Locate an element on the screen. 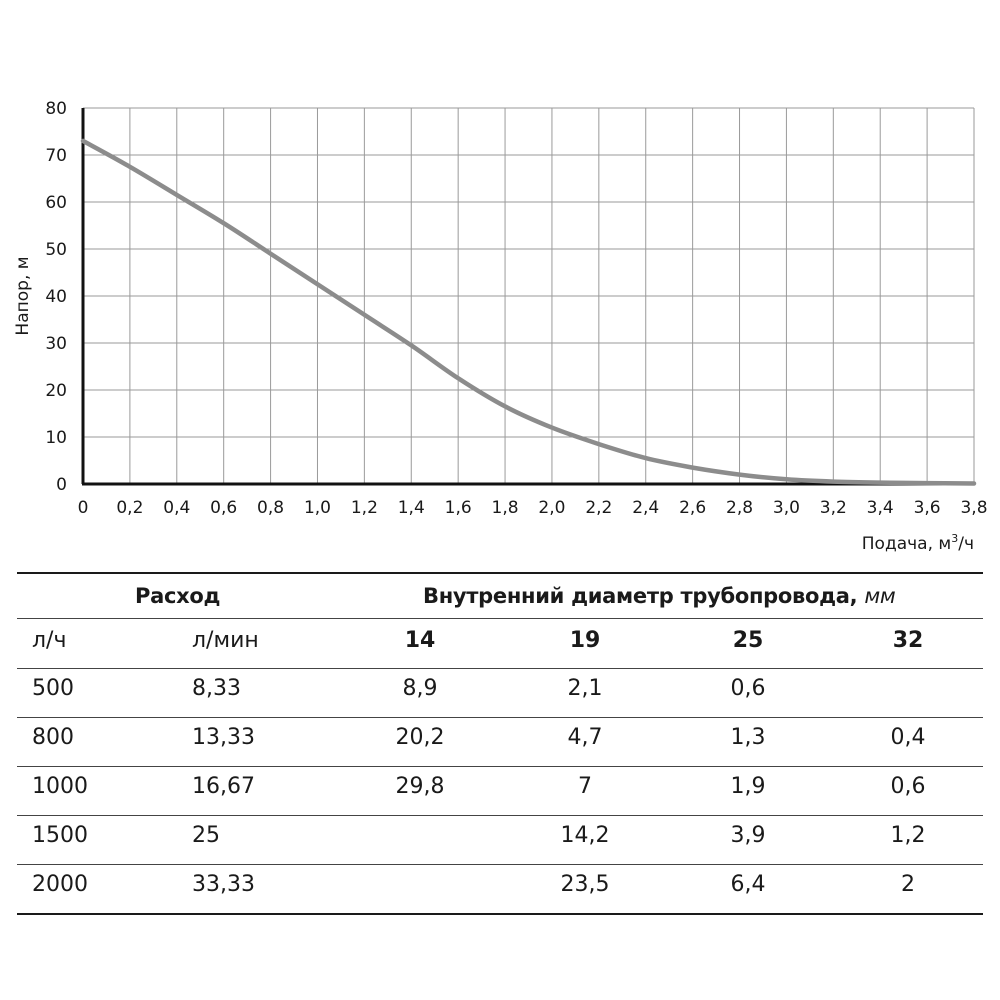  table-cell: 3,9 is located at coordinates (748, 835).